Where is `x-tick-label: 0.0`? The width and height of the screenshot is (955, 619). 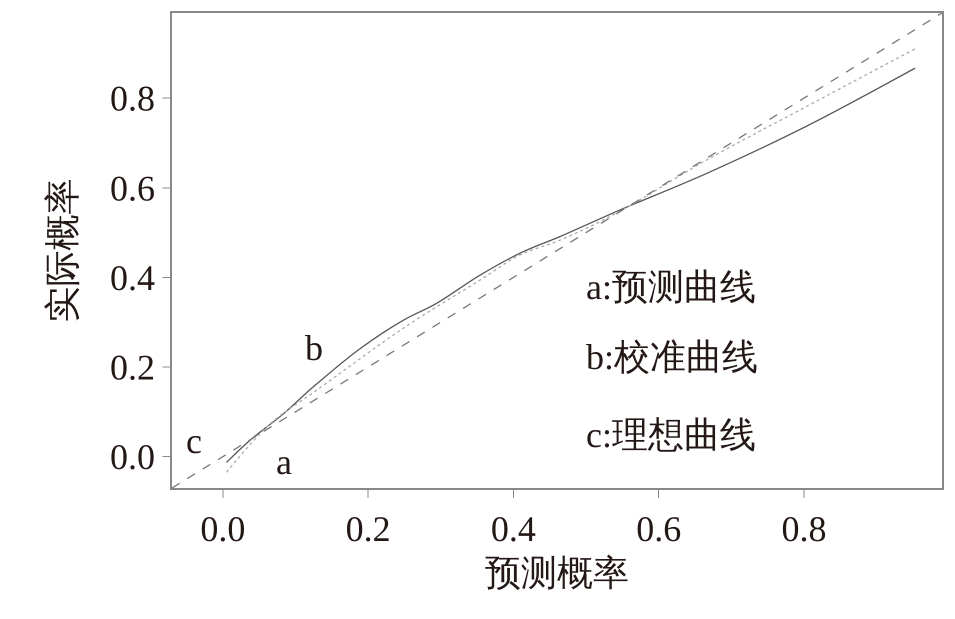 x-tick-label: 0.0 is located at coordinates (223, 528).